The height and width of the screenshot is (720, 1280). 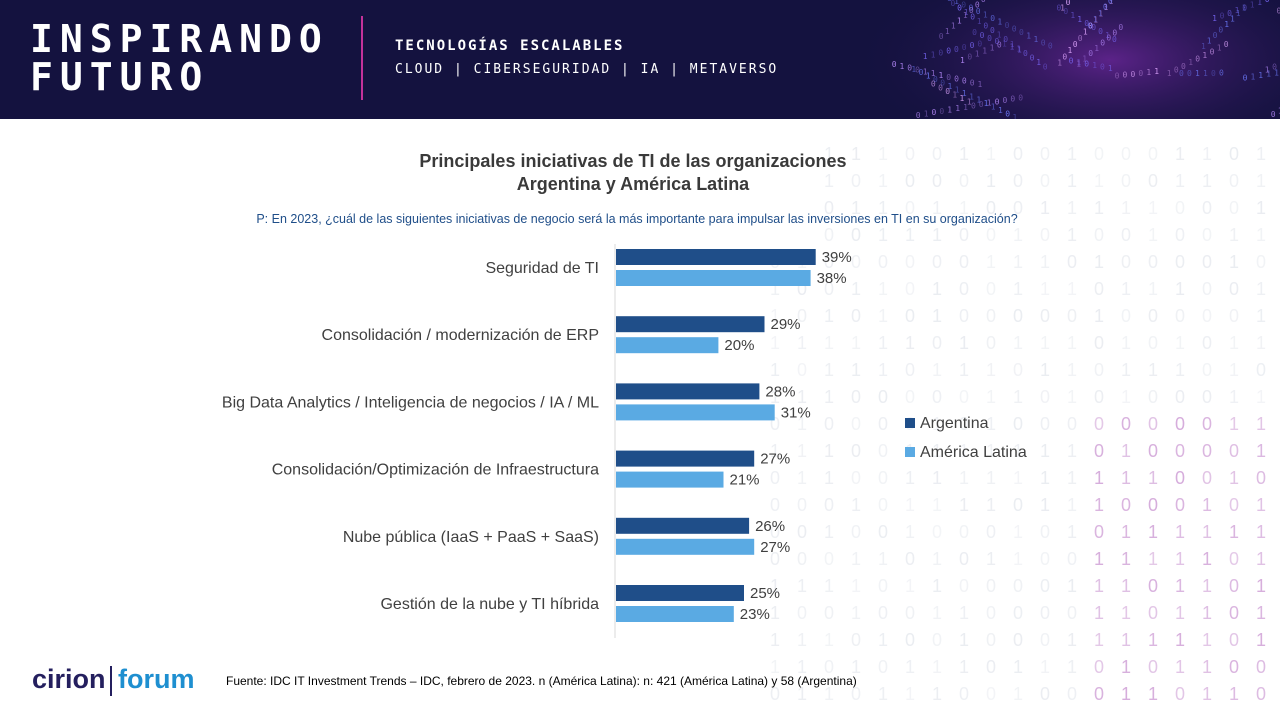 I want to click on binary-streak: 011000100101000, so click(x=1100, y=15).